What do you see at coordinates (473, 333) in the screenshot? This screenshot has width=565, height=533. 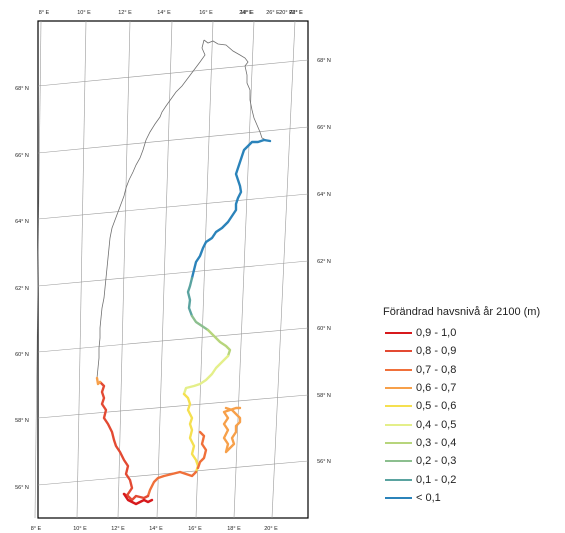 I see `legend-item: 0,9 - 1,0` at bounding box center [473, 333].